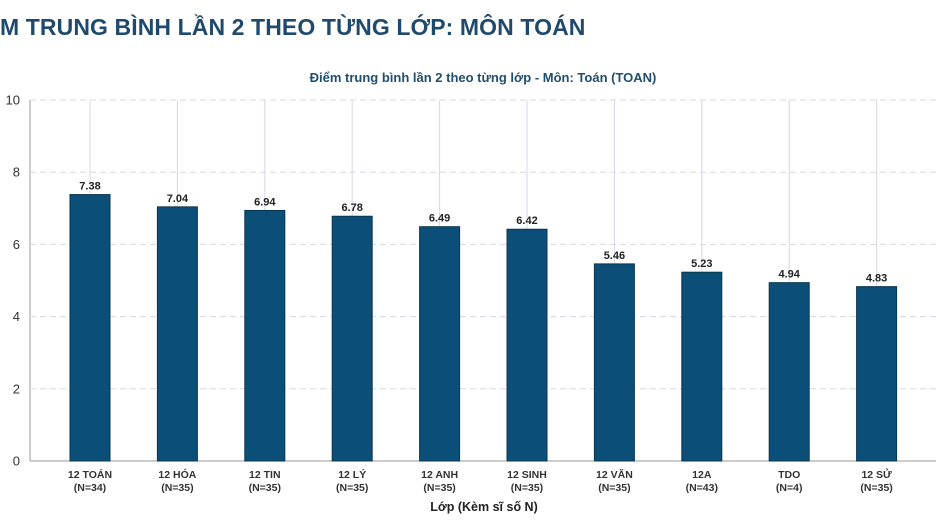 This screenshot has height=526, width=936. What do you see at coordinates (16, 316) in the screenshot?
I see `y-tick-label: 4` at bounding box center [16, 316].